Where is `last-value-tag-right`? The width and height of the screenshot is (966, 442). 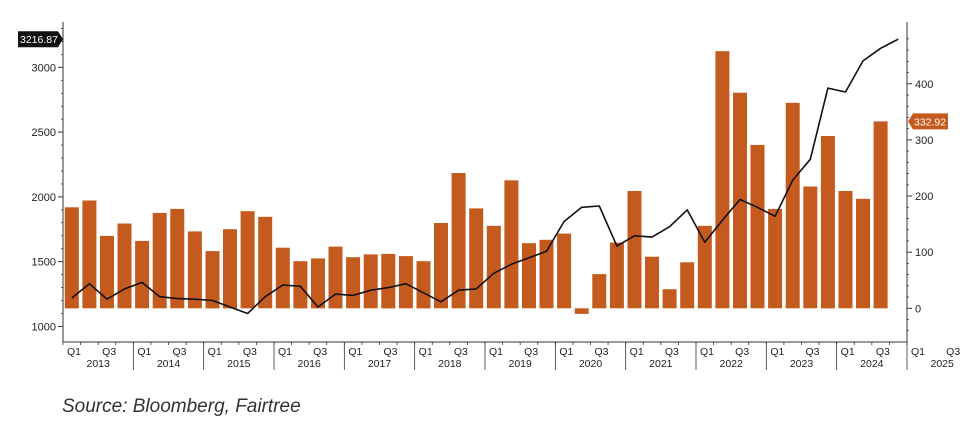 last-value-tag-right is located at coordinates (928, 121).